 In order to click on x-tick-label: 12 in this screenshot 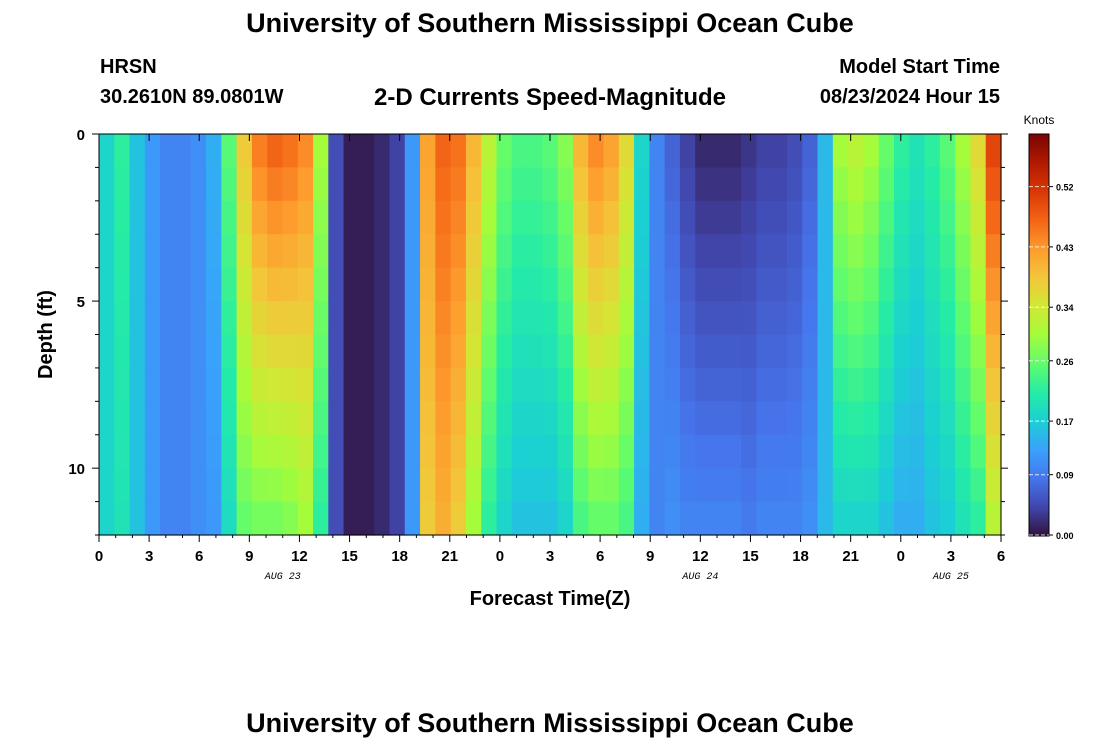, I will do `click(700, 556)`.